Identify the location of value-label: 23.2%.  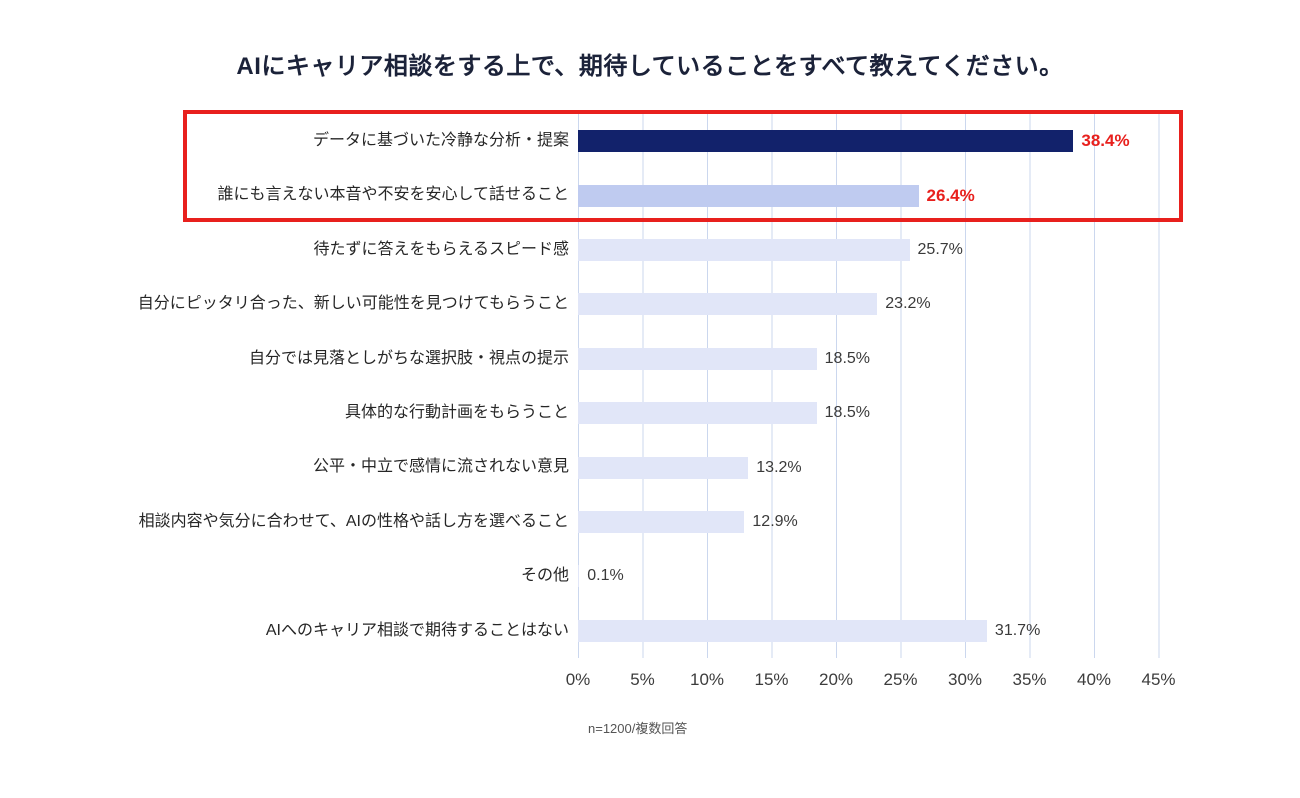
(908, 304).